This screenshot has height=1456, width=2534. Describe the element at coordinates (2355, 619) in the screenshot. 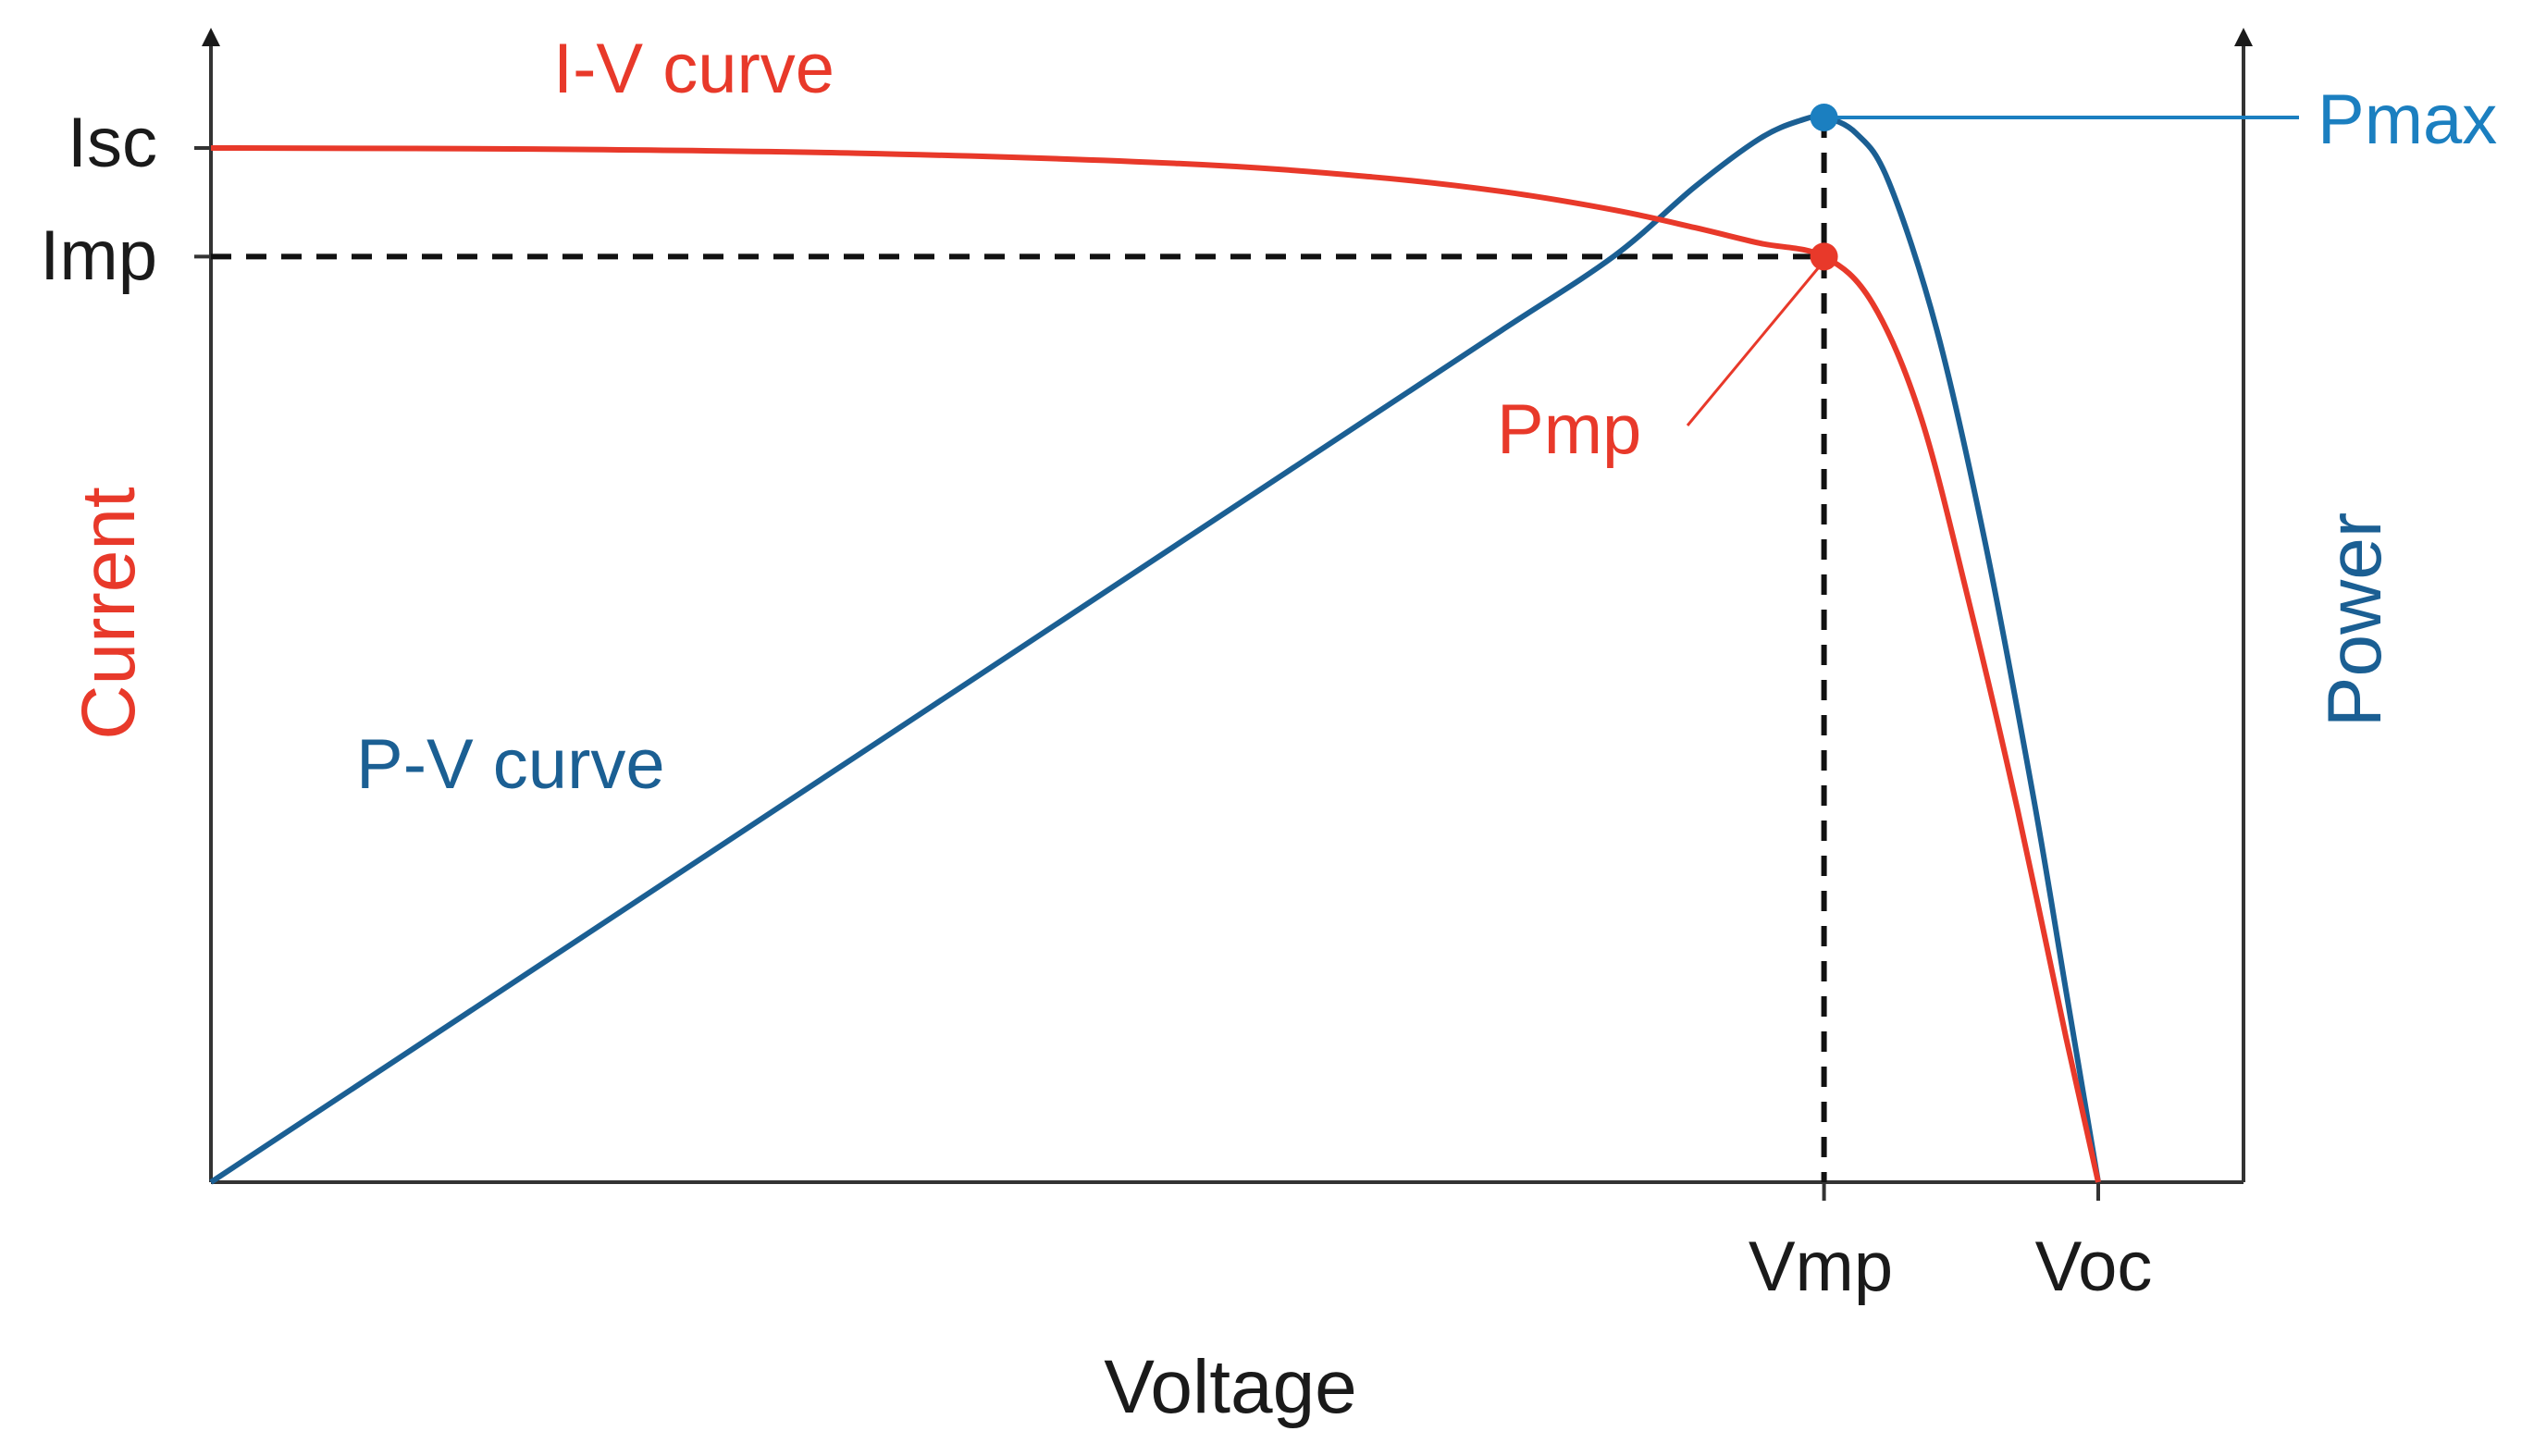

I see `right-axis-title: Power` at that location.